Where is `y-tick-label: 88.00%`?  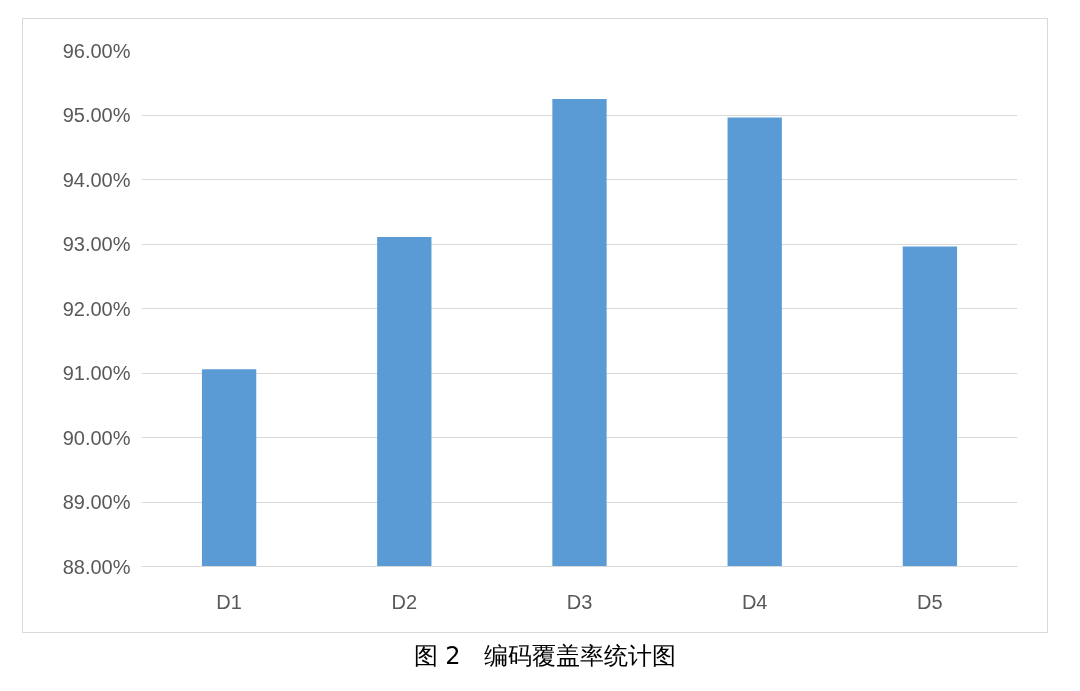 y-tick-label: 88.00% is located at coordinates (96, 566).